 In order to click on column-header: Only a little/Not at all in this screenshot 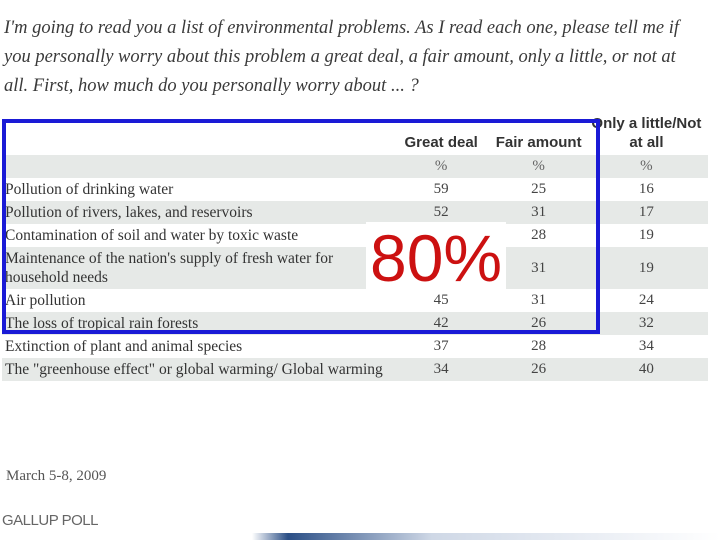, I will do `click(646, 133)`.